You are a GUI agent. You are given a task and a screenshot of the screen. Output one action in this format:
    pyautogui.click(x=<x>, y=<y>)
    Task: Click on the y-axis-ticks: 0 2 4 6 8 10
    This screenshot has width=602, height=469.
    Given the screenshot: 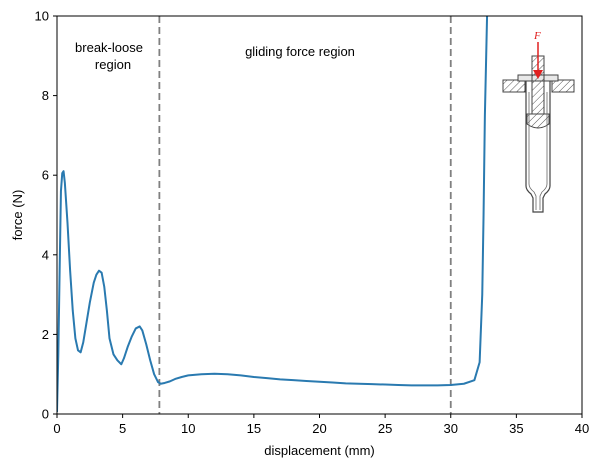 What is the action you would take?
    pyautogui.click(x=46, y=215)
    